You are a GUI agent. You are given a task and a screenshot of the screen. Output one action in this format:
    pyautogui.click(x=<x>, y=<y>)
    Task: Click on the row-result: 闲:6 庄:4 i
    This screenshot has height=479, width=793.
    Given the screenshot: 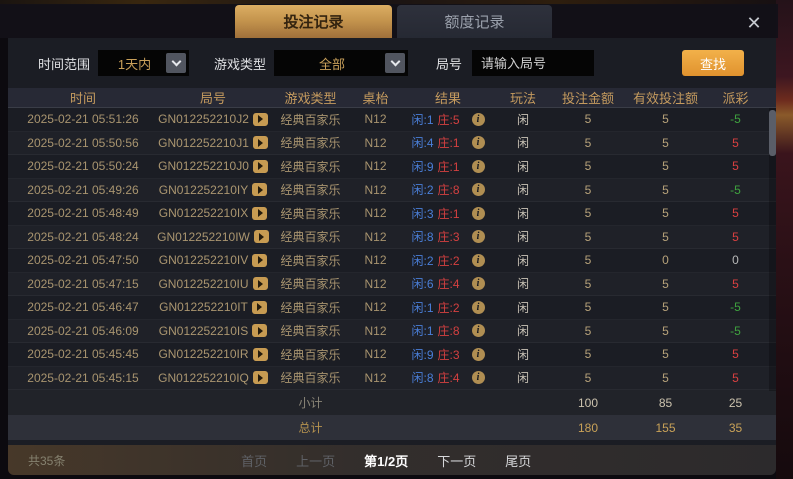 What is the action you would take?
    pyautogui.click(x=448, y=284)
    